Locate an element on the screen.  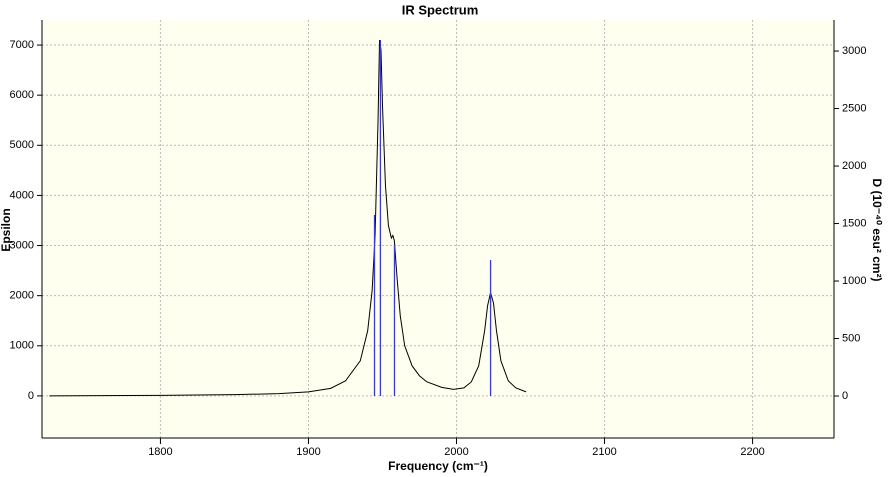
y2-tick-label: 500 is located at coordinates (851, 338).